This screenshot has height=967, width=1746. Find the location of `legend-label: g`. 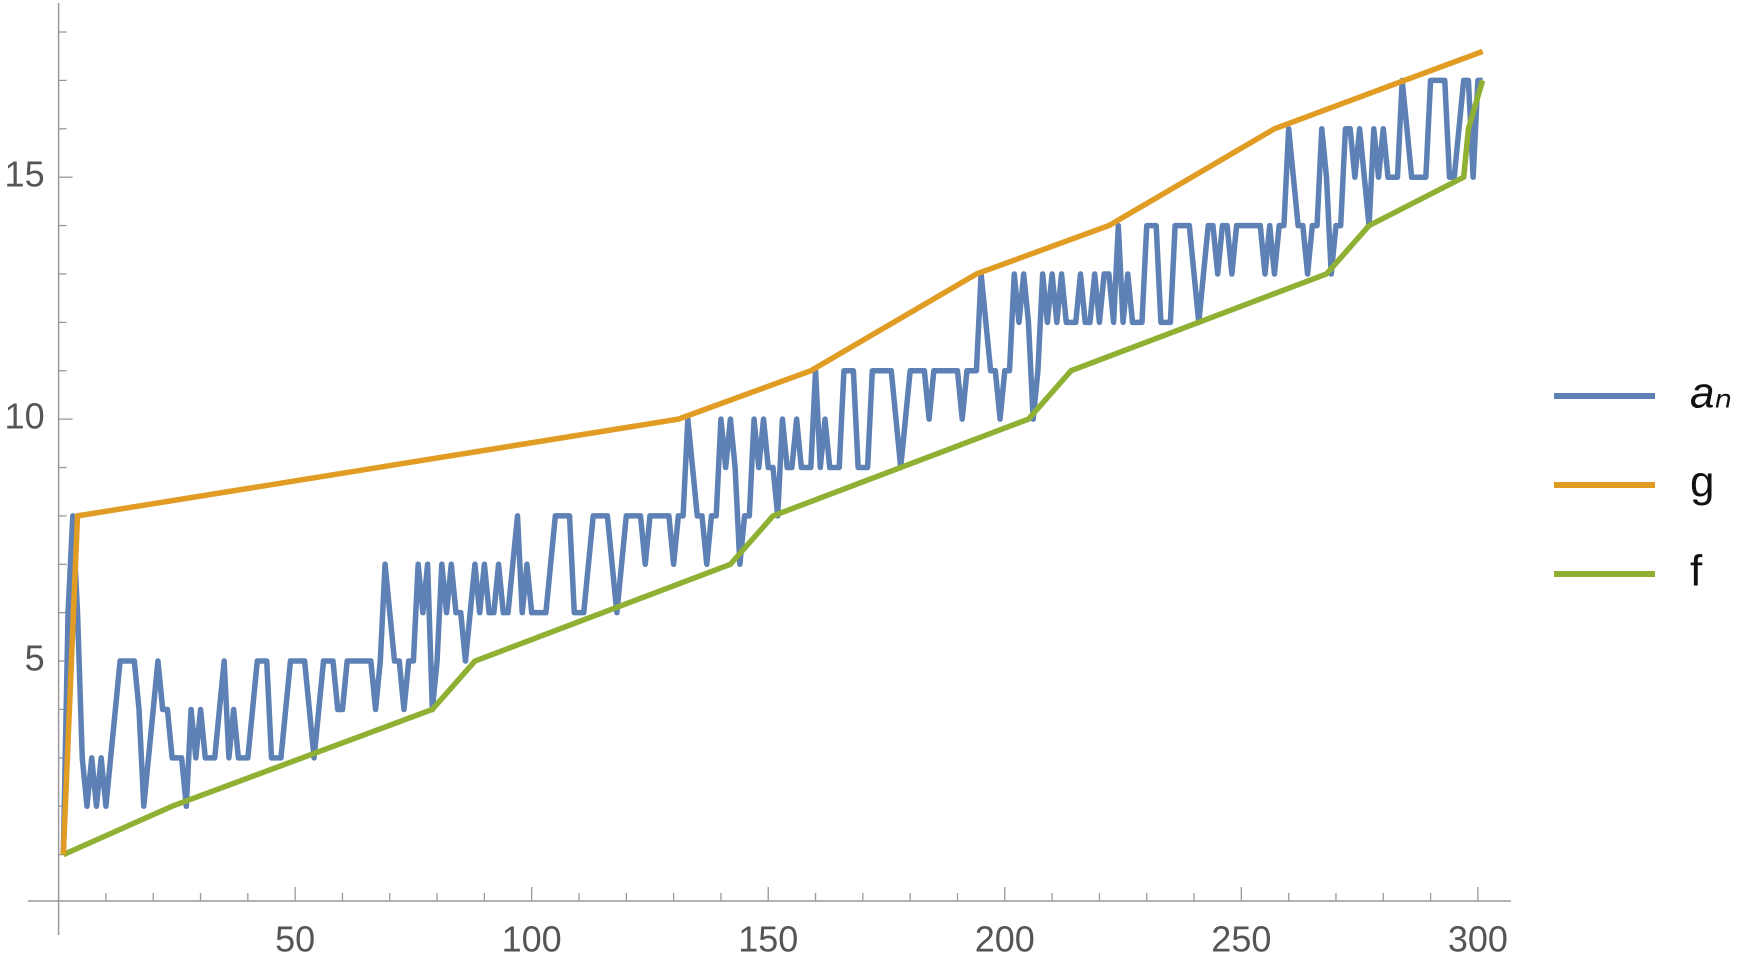

legend-label: g is located at coordinates (1702, 482).